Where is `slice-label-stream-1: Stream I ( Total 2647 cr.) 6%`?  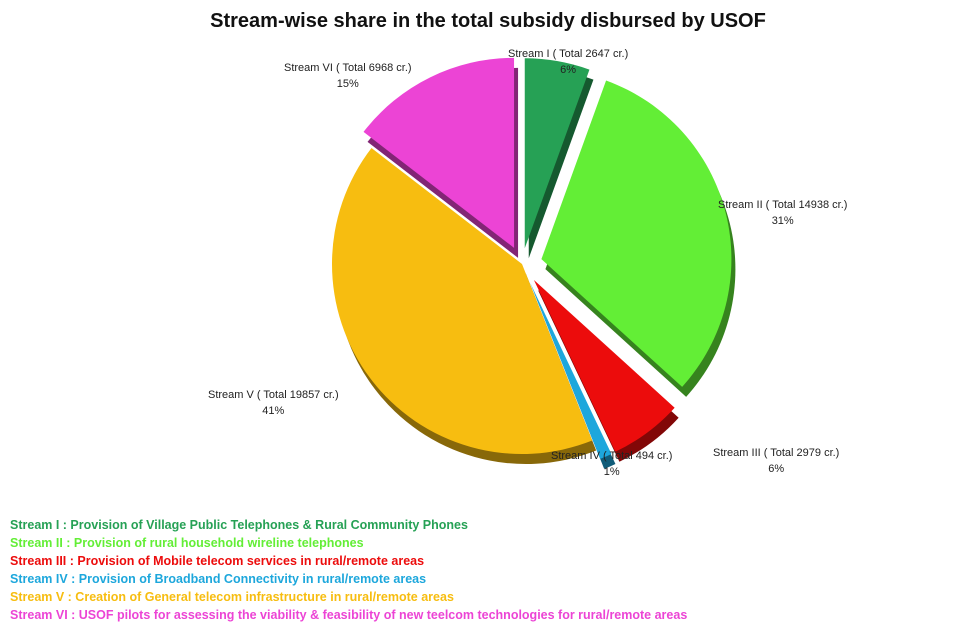
slice-label-stream-1: Stream I ( Total 2647 cr.) 6% is located at coordinates (568, 62).